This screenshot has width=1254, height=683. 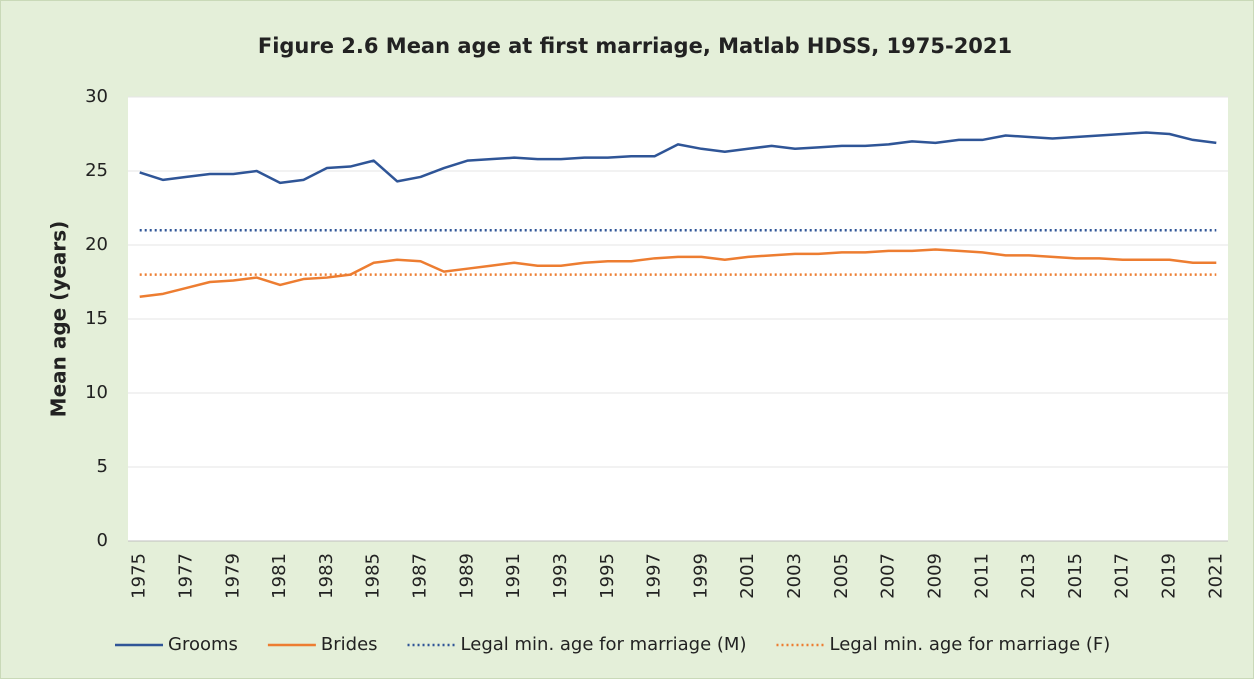 I want to click on x-tick-label: 1981, so click(x=279, y=576).